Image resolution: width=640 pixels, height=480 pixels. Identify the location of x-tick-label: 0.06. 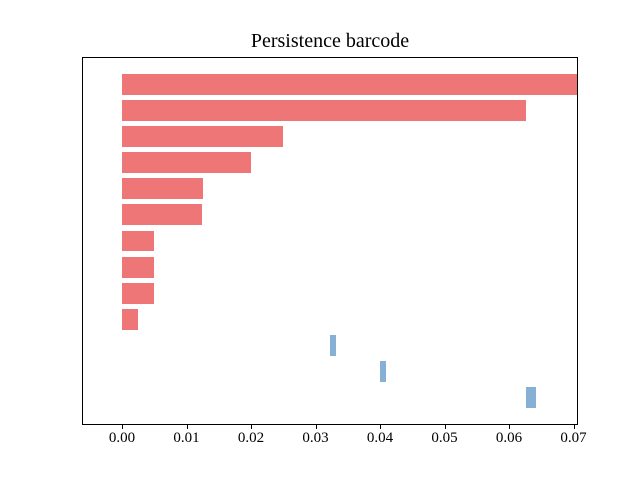
(509, 438).